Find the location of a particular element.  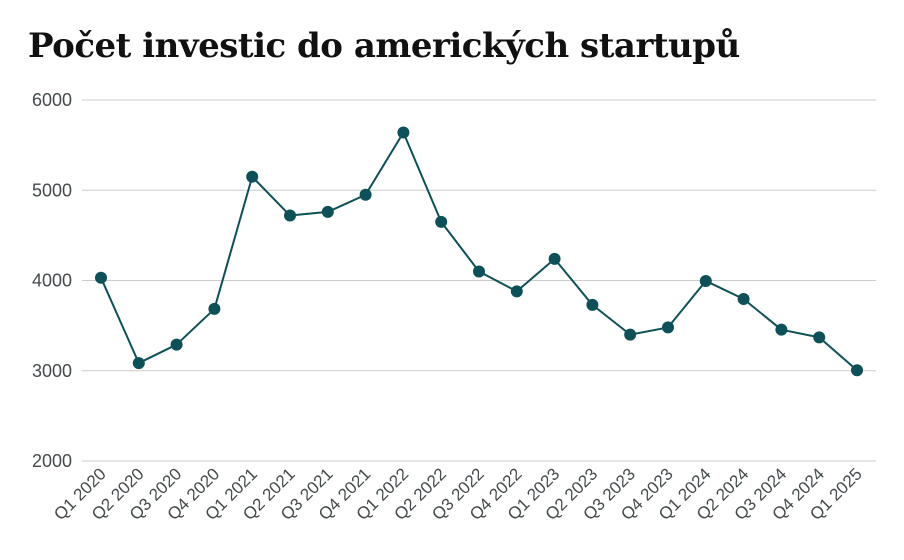

chart-title: Počet investic do amerických startupů is located at coordinates (384, 46).